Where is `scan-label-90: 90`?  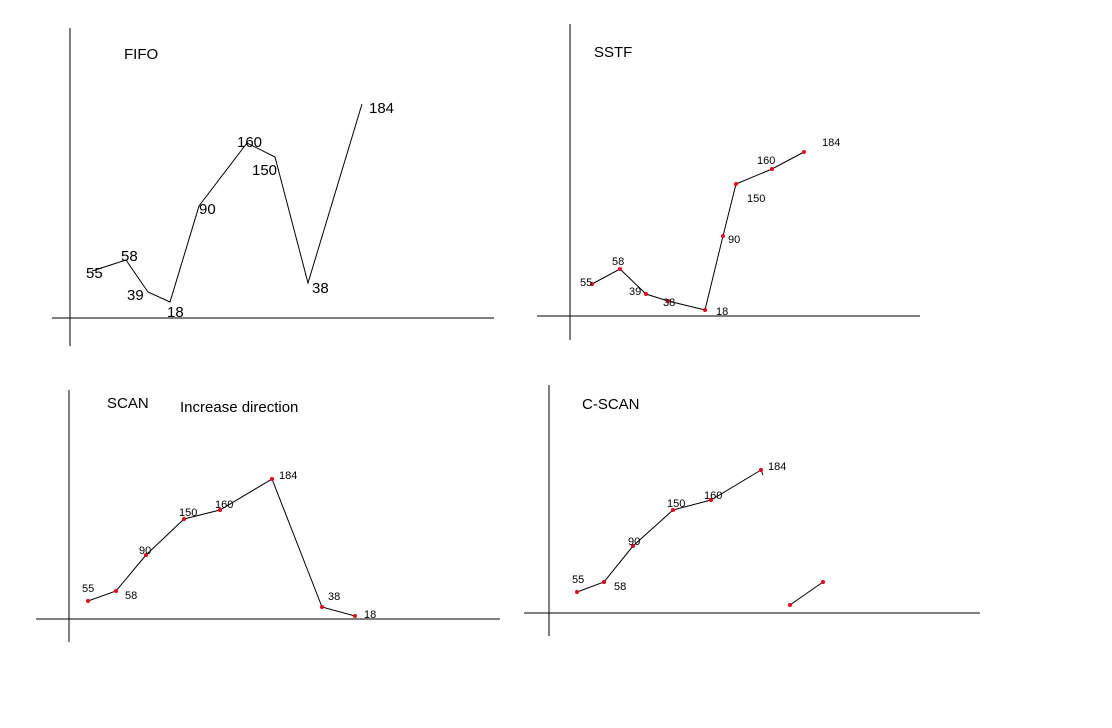 scan-label-90: 90 is located at coordinates (145, 551).